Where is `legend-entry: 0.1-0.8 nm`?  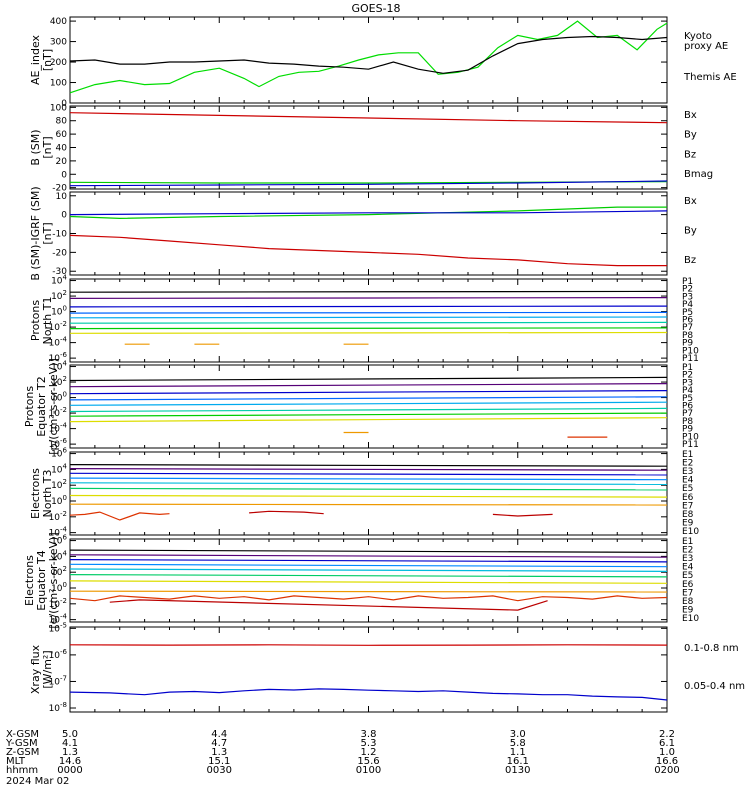
legend-entry: 0.1-0.8 nm is located at coordinates (711, 648).